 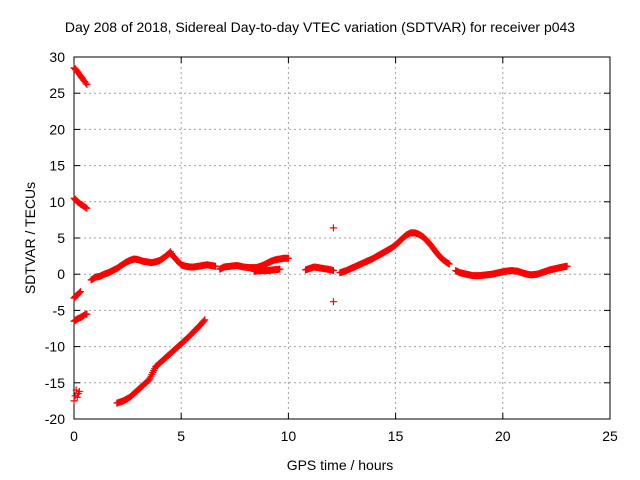 What do you see at coordinates (57, 93) in the screenshot?
I see `y-tick-label: 25` at bounding box center [57, 93].